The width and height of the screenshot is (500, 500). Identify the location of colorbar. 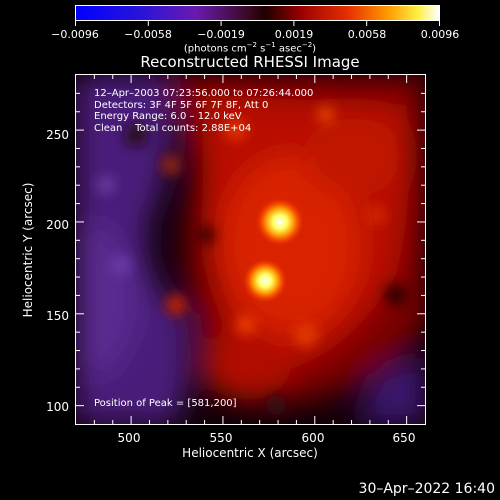
(257, 13).